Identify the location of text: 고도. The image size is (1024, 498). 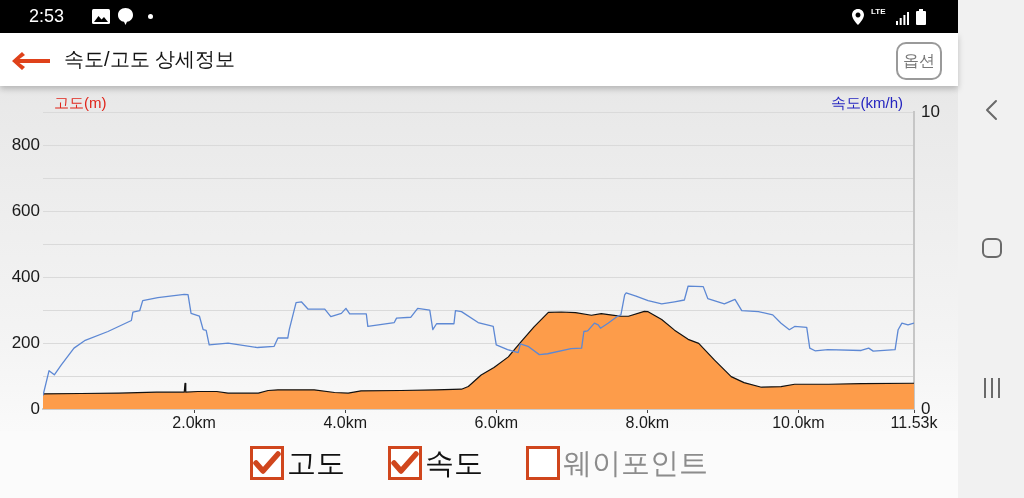
(316, 463).